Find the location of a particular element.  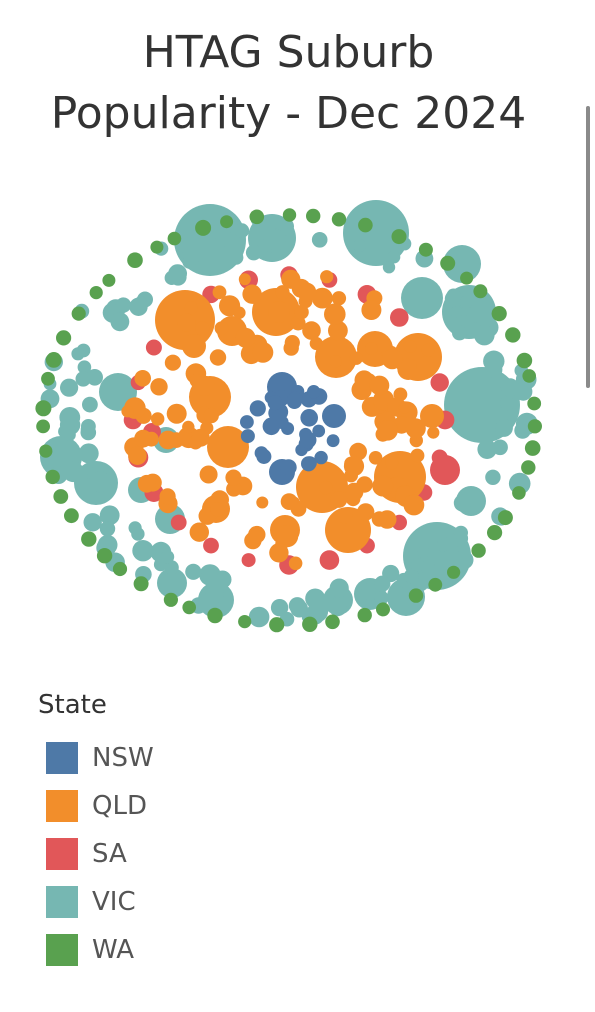

legend-item-vic: VIC is located at coordinates (100, 902).